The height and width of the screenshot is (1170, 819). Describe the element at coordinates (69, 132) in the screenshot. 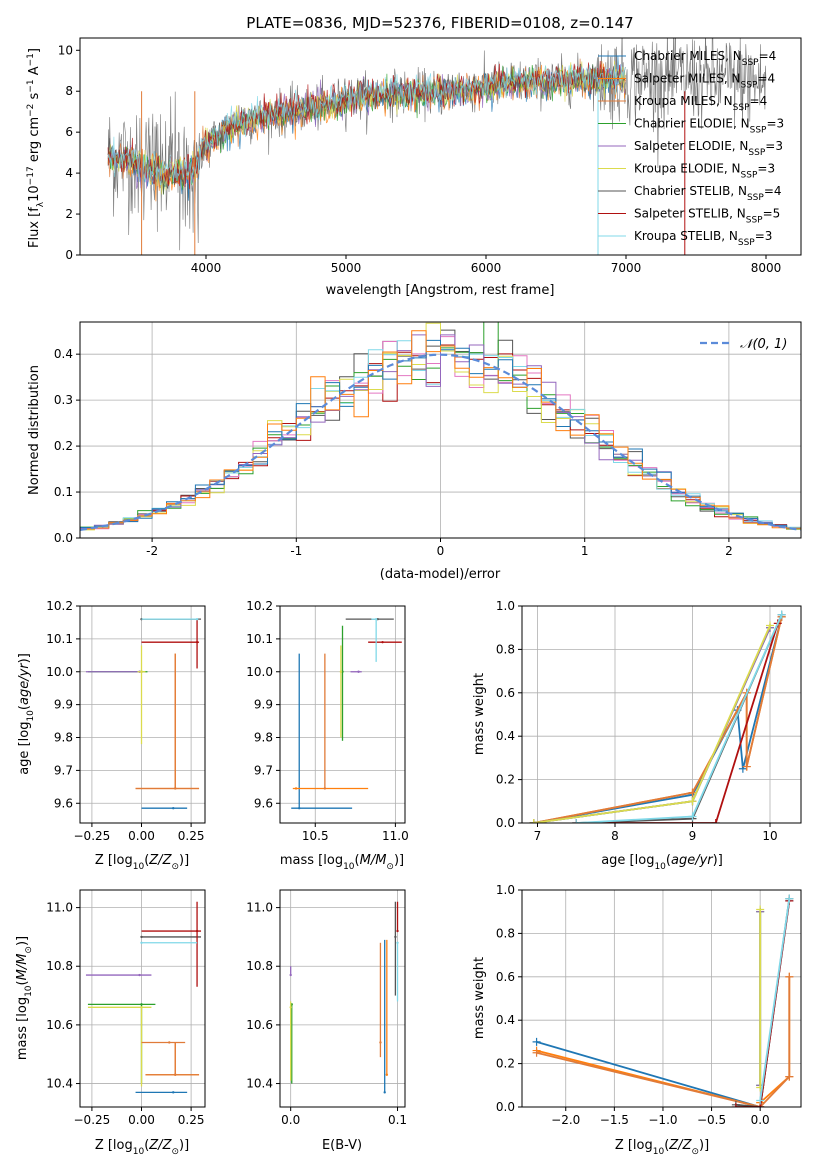

I see `y-tick-label: 6` at that location.